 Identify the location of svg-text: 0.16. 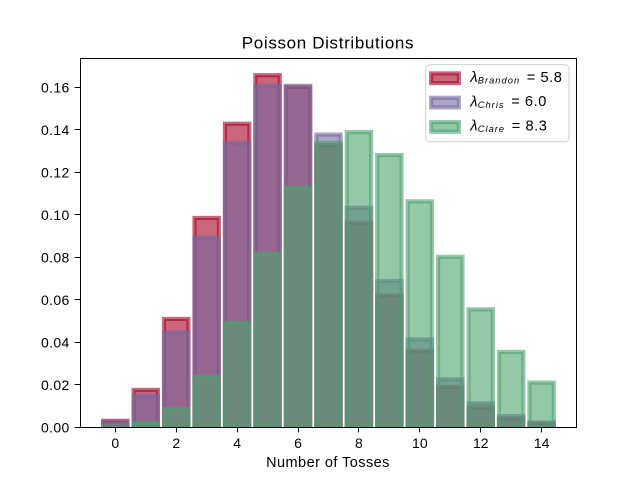
(55, 88).